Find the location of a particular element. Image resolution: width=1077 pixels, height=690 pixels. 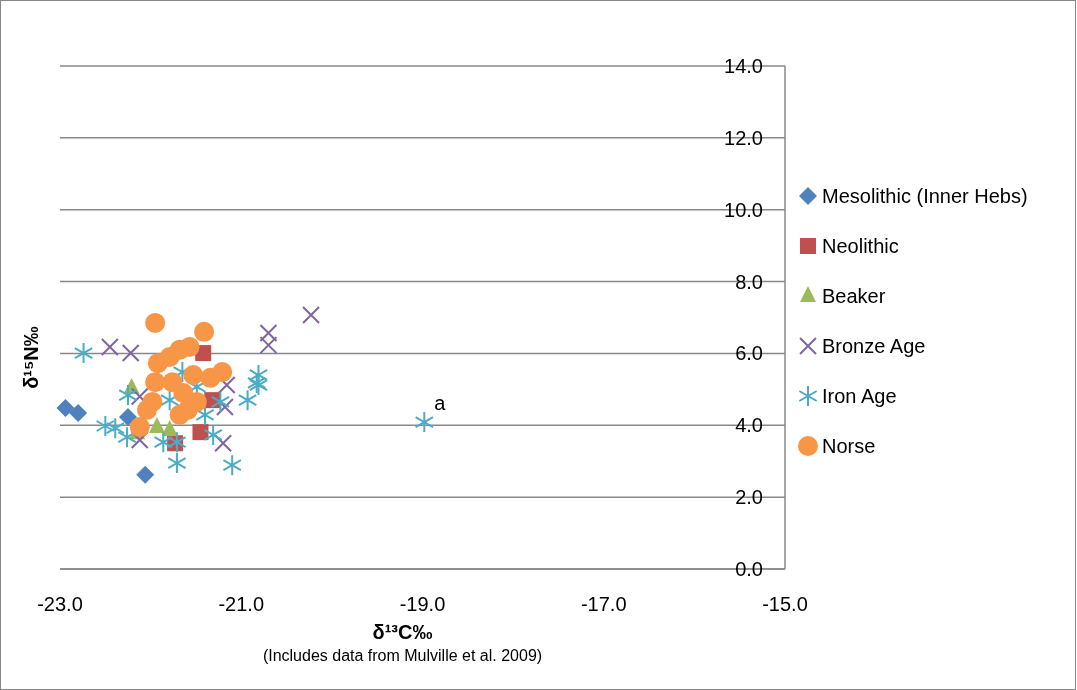

y-tick-label: 10.0 is located at coordinates (743, 209).